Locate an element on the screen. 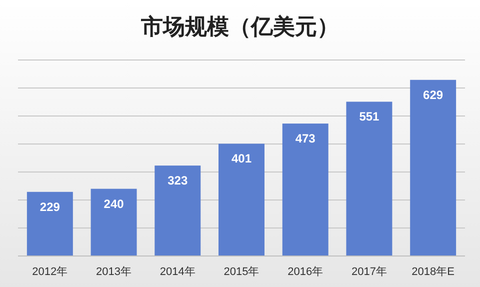  data-label: 323 is located at coordinates (178, 181).